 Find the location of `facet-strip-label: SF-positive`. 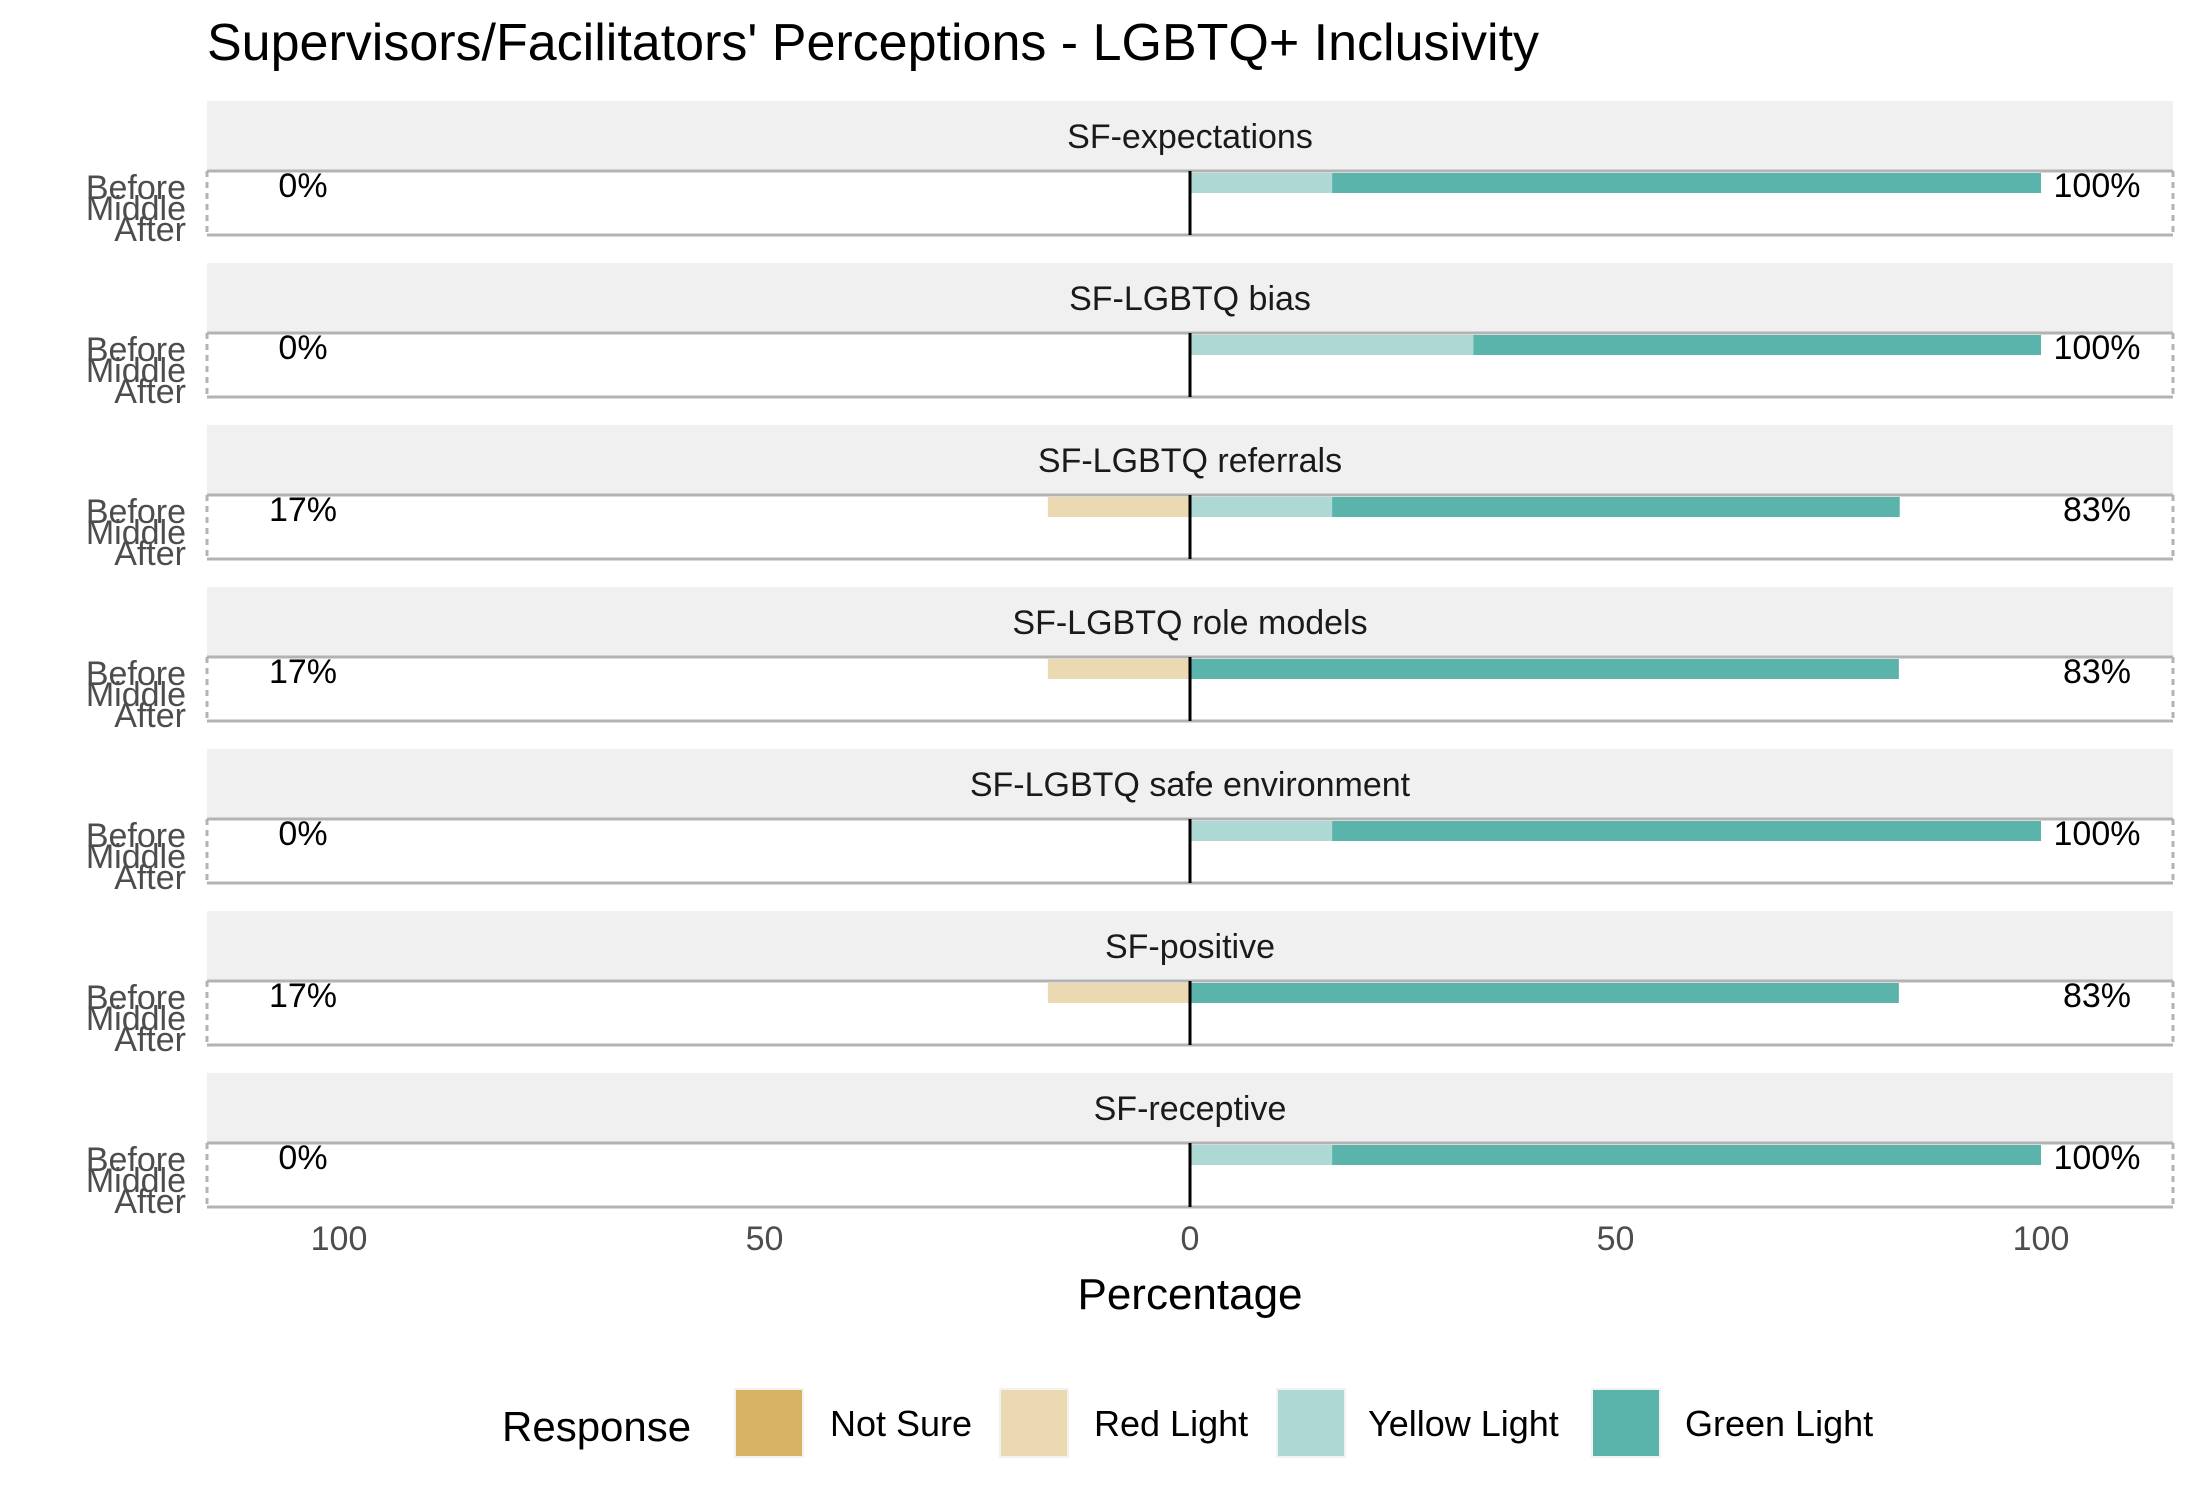

facet-strip-label: SF-positive is located at coordinates (1190, 947).